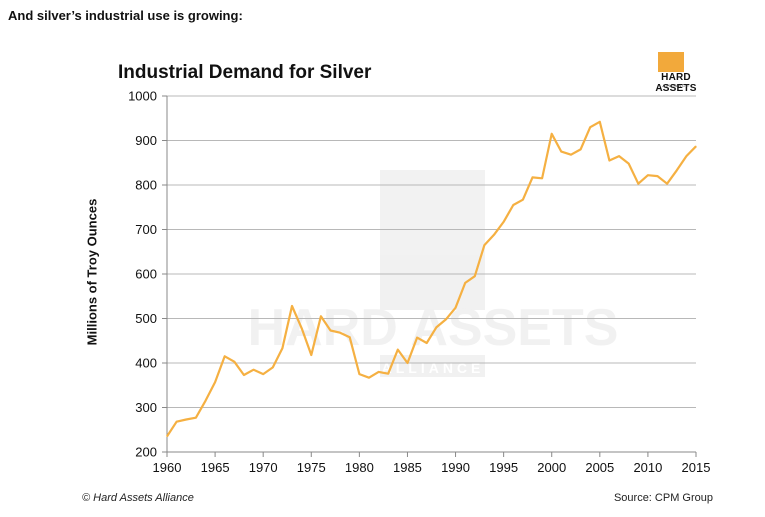 The width and height of the screenshot is (765, 517). I want to click on x-tick-label: 1985, so click(407, 467).